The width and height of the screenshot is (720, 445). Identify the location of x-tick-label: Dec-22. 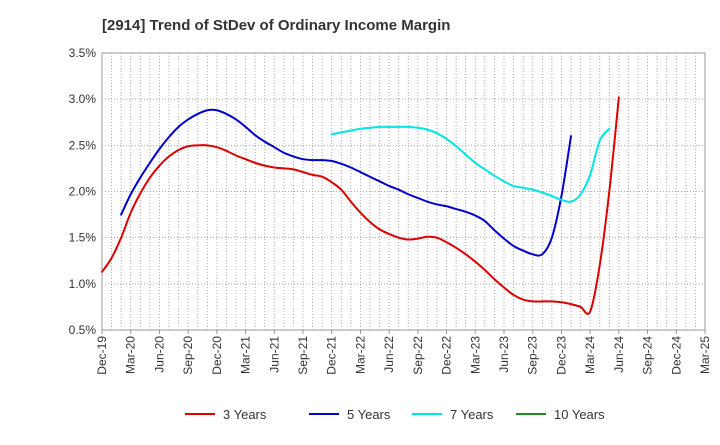
(447, 355).